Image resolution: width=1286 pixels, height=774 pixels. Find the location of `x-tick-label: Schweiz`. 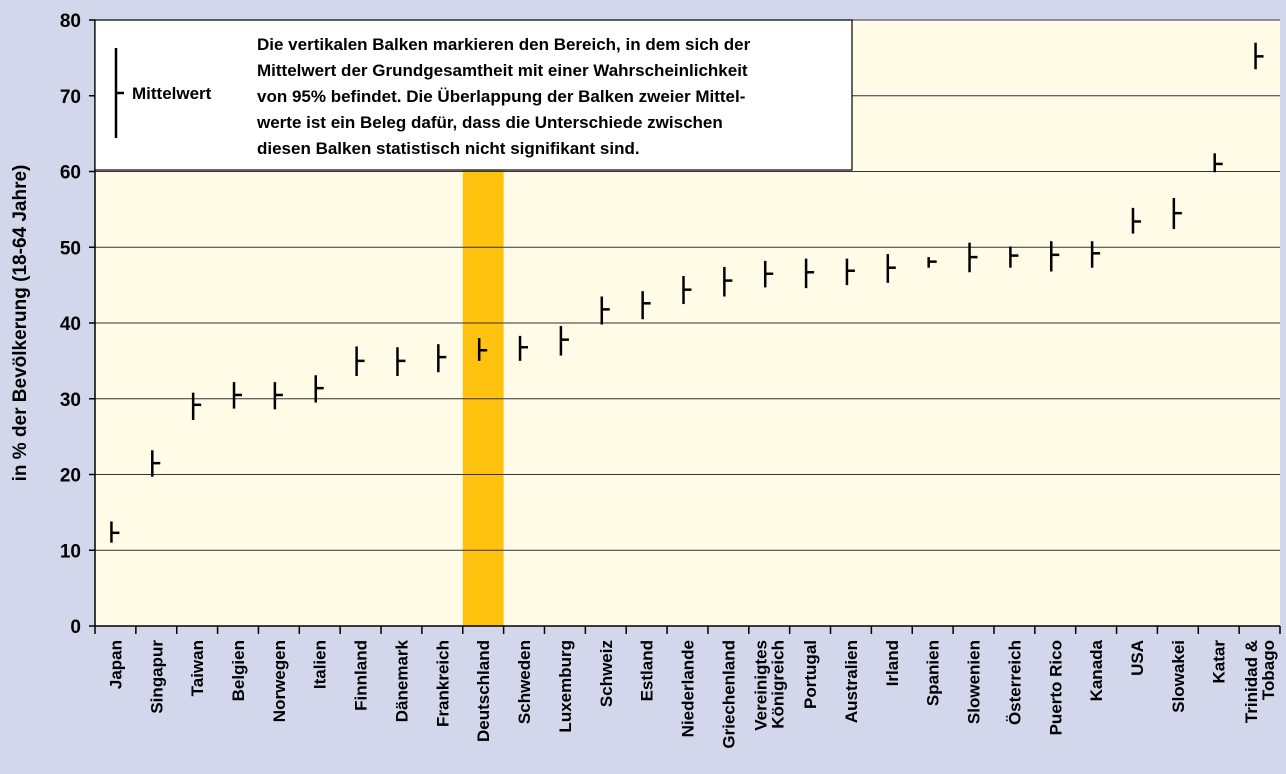

x-tick-label: Schweiz is located at coordinates (606, 673).